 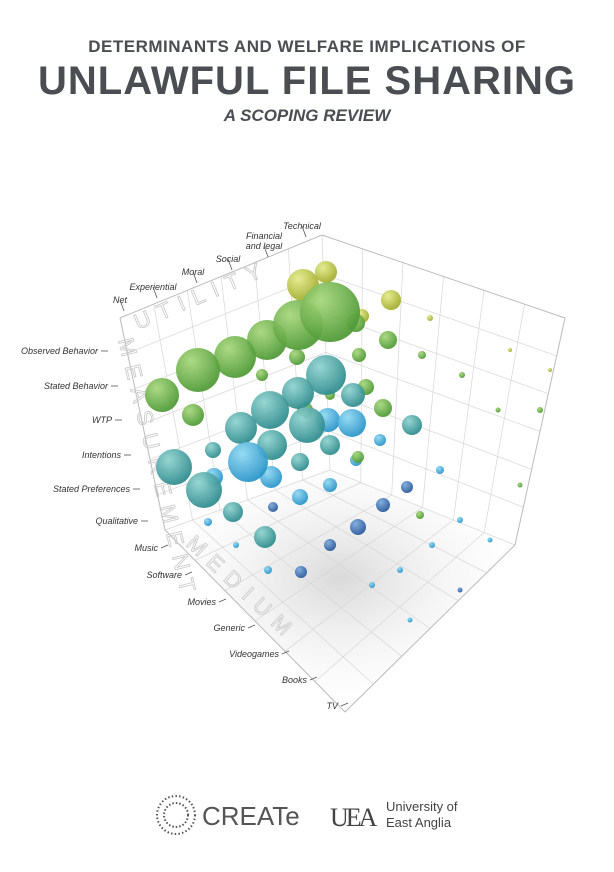 What do you see at coordinates (102, 420) in the screenshot?
I see `axis-category-label: WTP` at bounding box center [102, 420].